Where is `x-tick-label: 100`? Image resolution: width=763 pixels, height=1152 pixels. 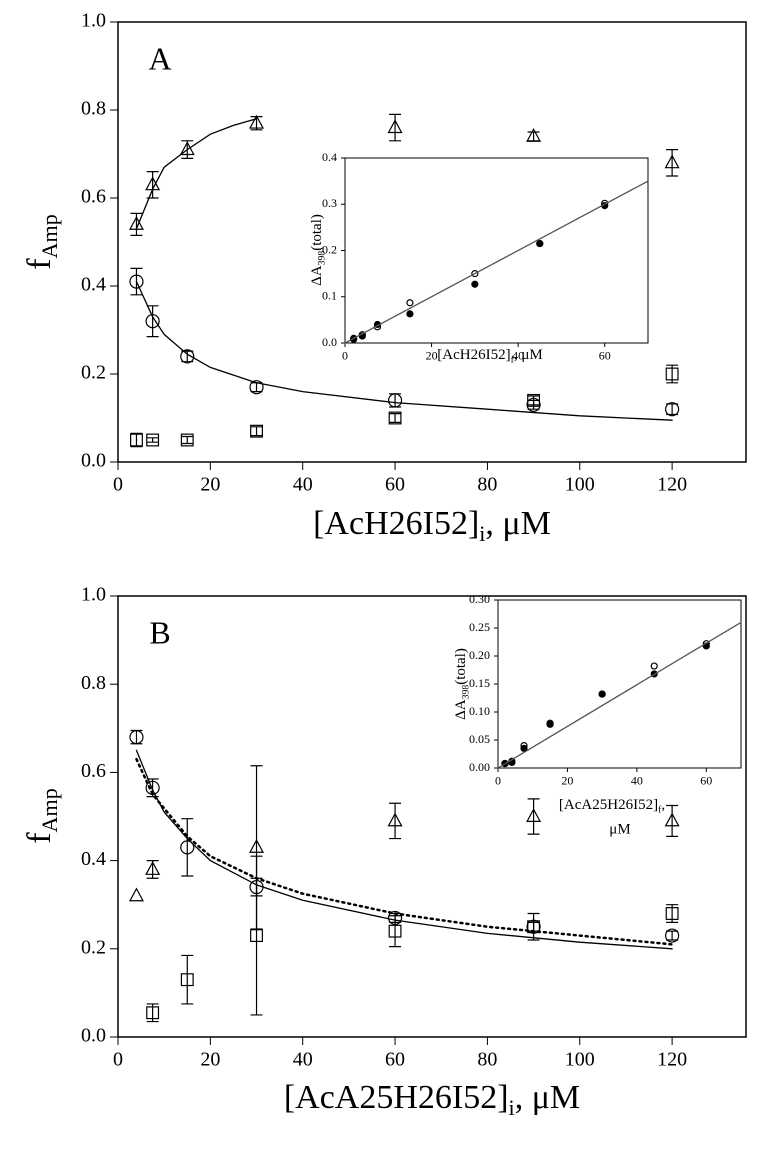
x-tick-label: 100 is located at coordinates (580, 1060).